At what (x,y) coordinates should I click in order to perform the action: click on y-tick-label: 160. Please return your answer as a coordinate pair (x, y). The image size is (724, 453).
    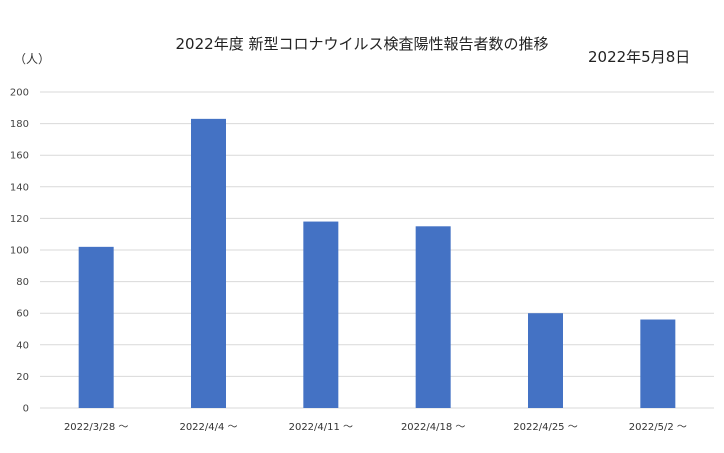
    Looking at the image, I should click on (19, 156).